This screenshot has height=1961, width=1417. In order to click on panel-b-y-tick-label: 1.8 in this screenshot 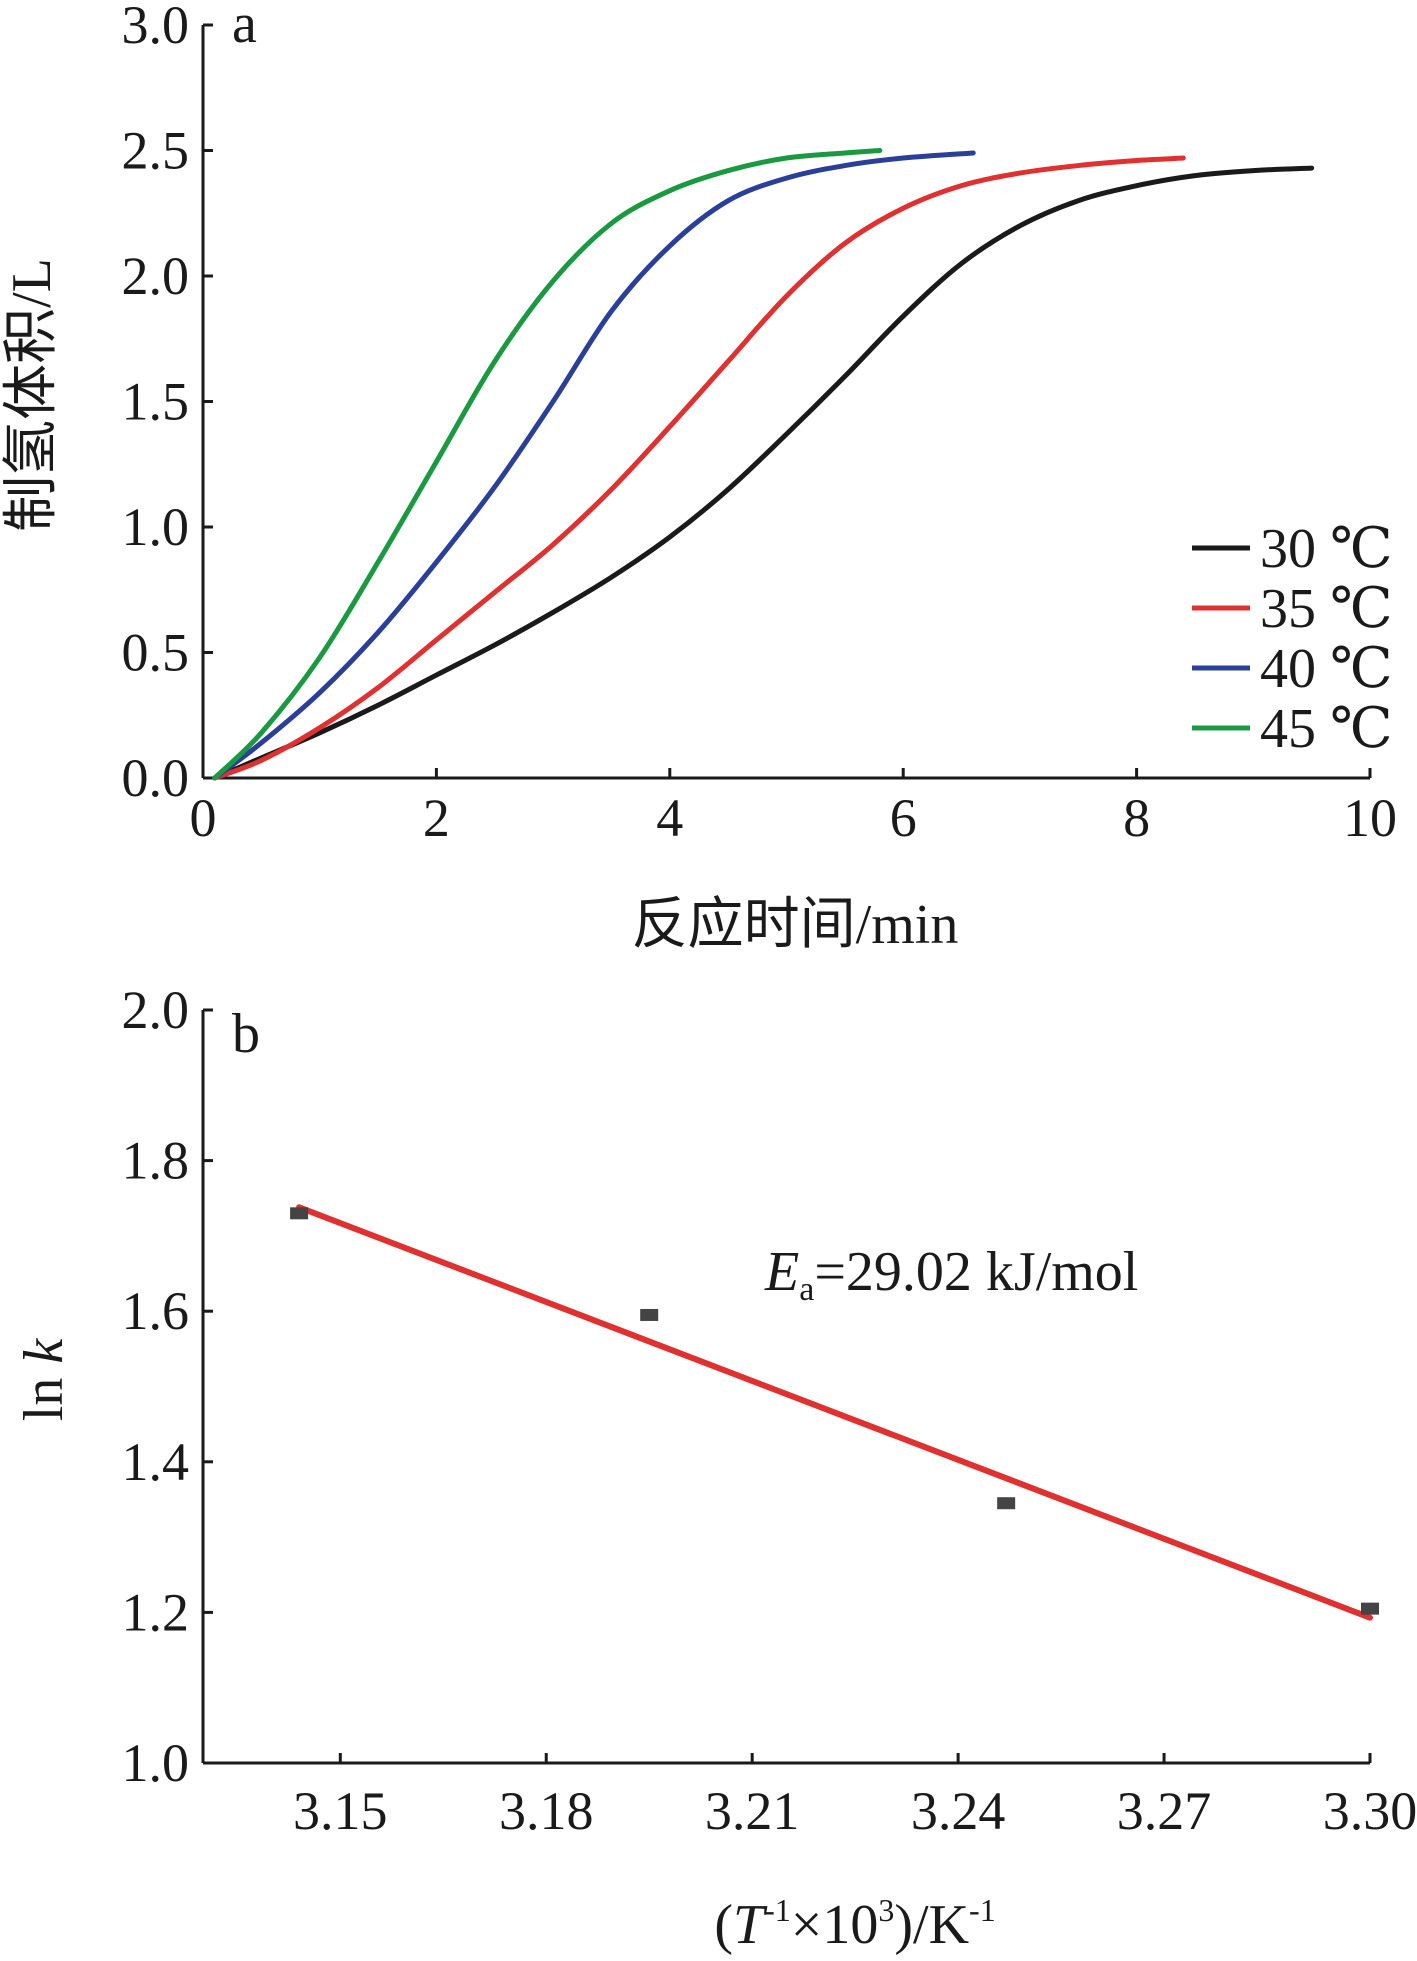, I will do `click(156, 1161)`.